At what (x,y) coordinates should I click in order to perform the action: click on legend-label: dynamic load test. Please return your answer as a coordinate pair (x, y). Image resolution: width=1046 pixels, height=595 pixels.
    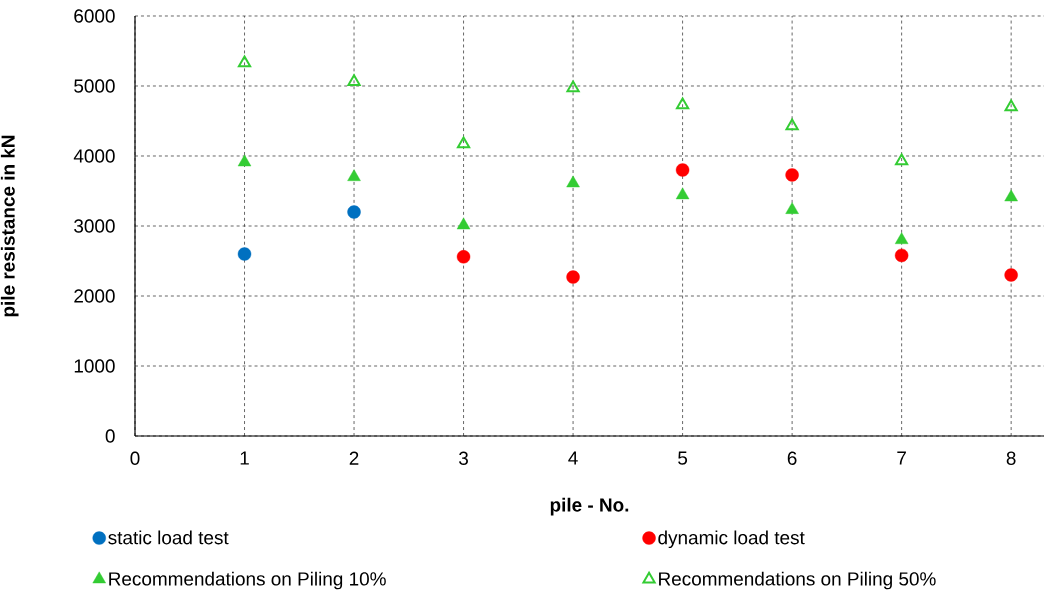
    Looking at the image, I should click on (731, 539).